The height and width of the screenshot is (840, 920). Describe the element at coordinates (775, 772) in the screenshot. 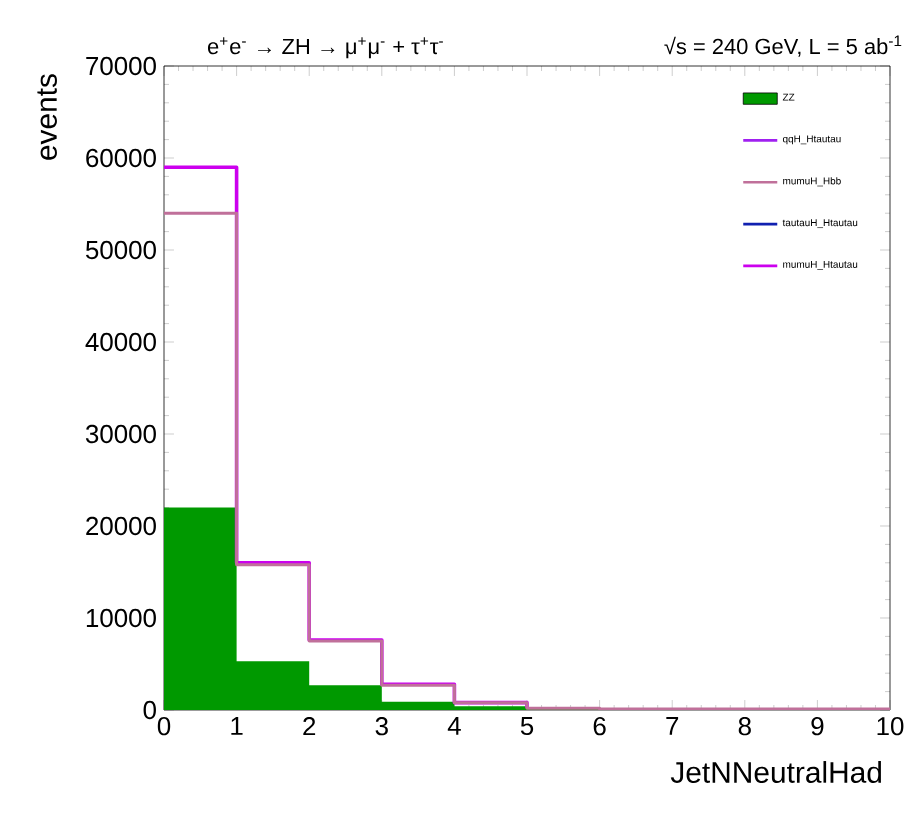

I see `x-axis-title: JetNNeutralHad` at that location.